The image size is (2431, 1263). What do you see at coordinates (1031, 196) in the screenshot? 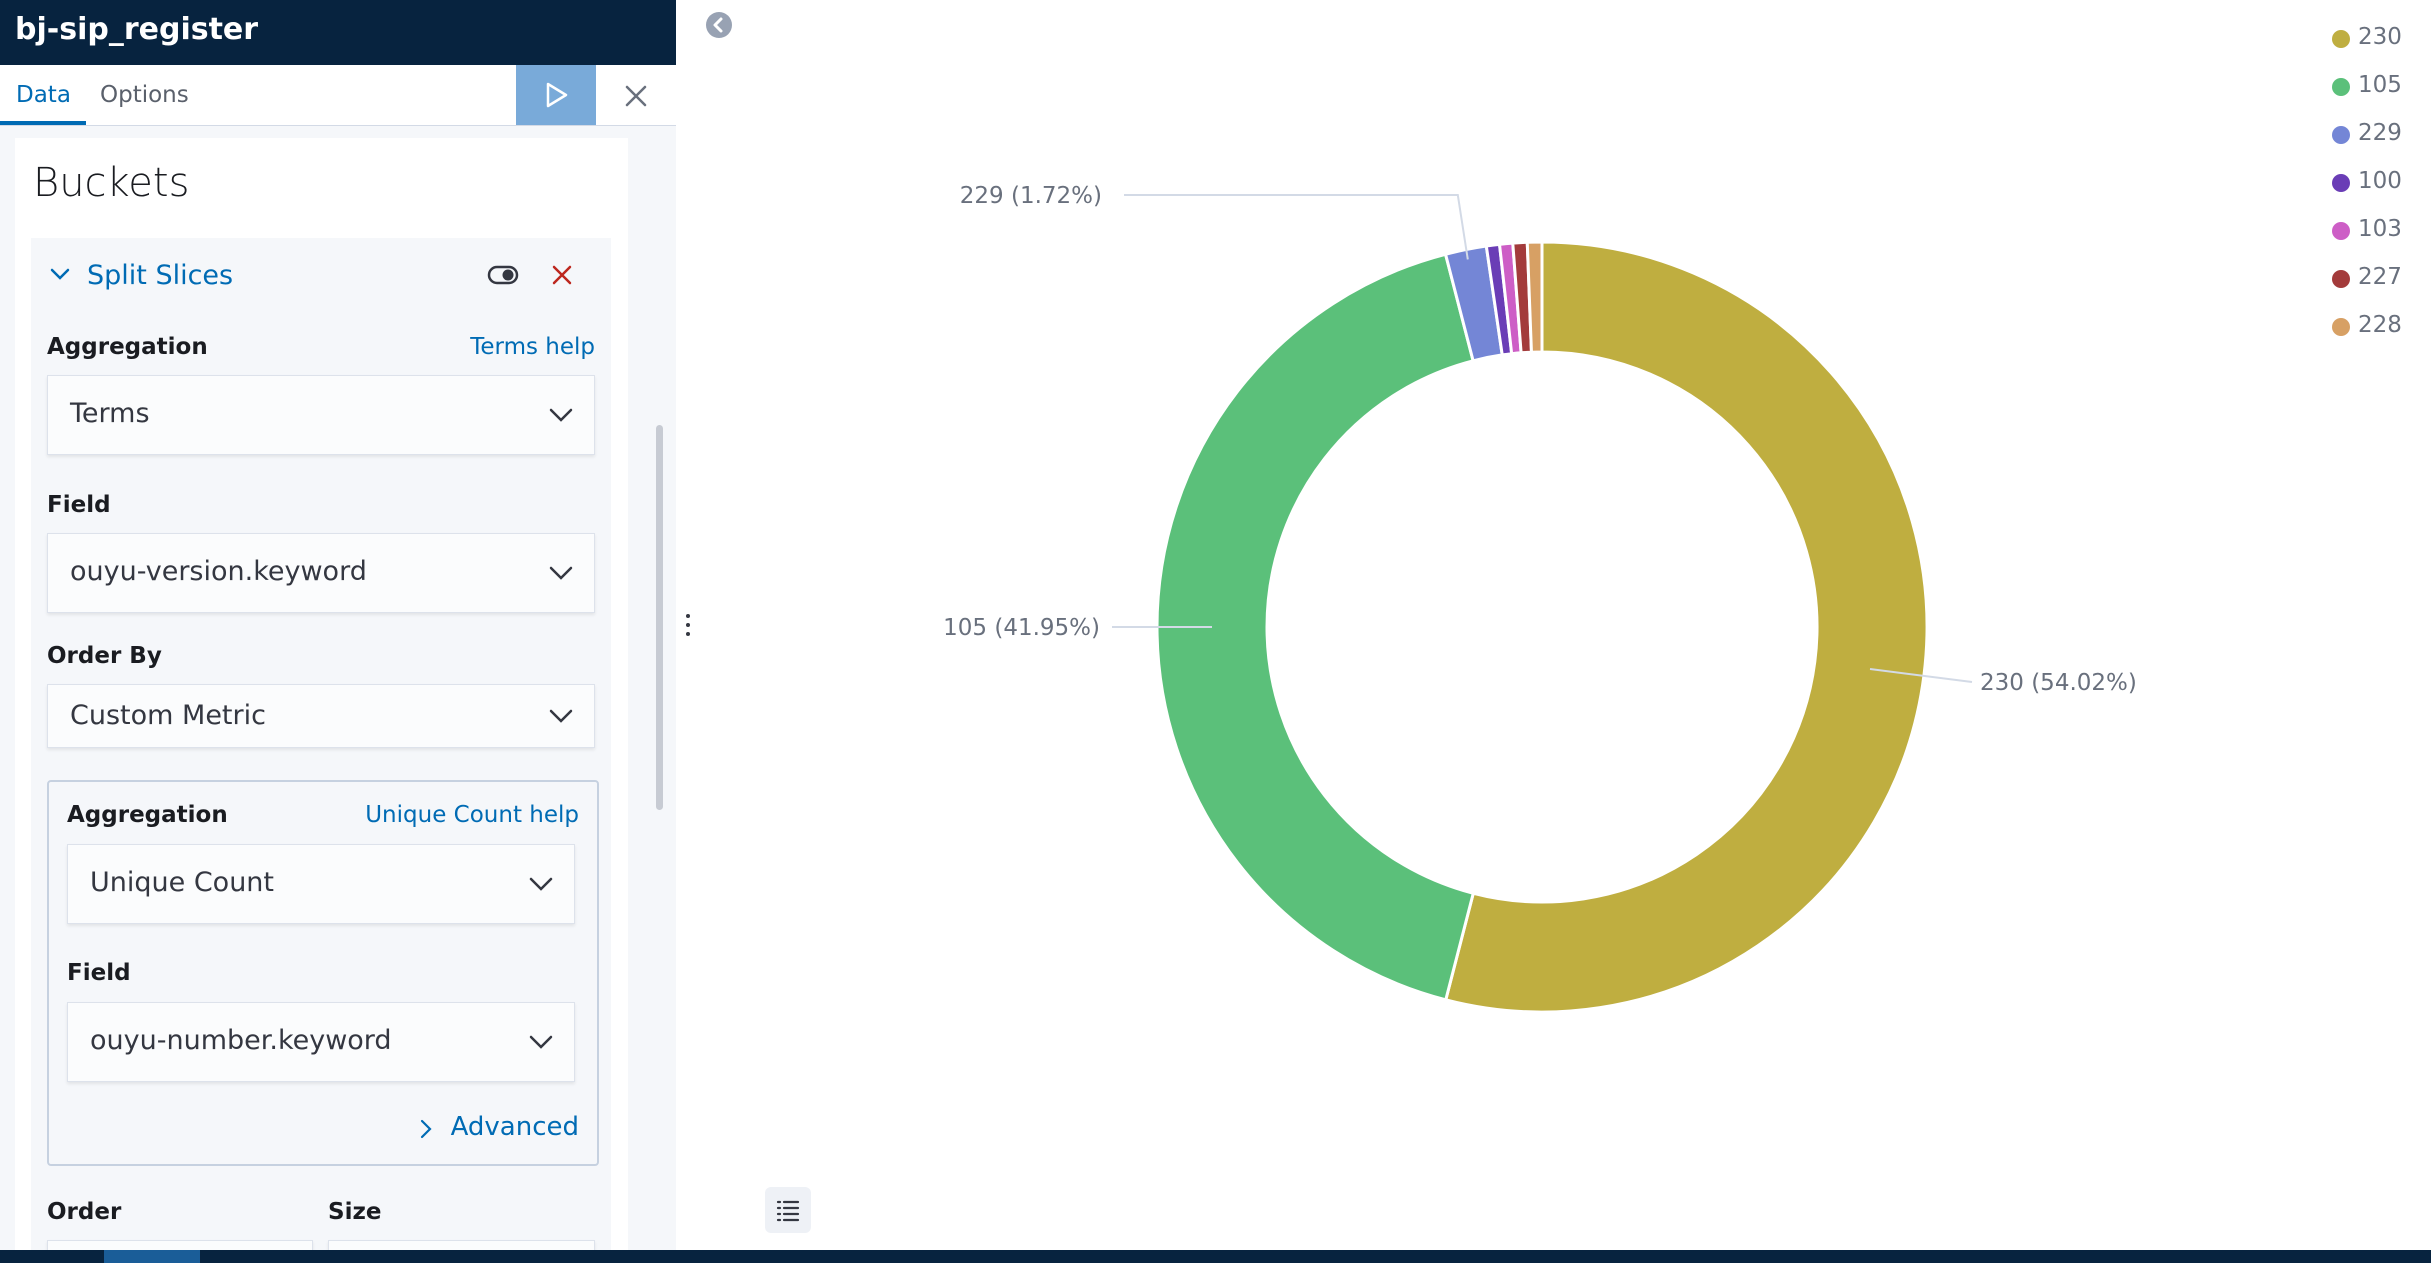
I see `slice-label-229: 229 (1.72%)` at bounding box center [1031, 196].